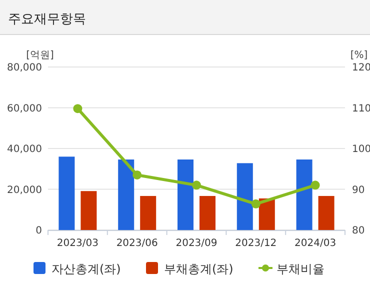 Image resolution: width=370 pixels, height=285 pixels. Describe the element at coordinates (300, 269) in the screenshot. I see `legend-label: 부채비율` at that location.